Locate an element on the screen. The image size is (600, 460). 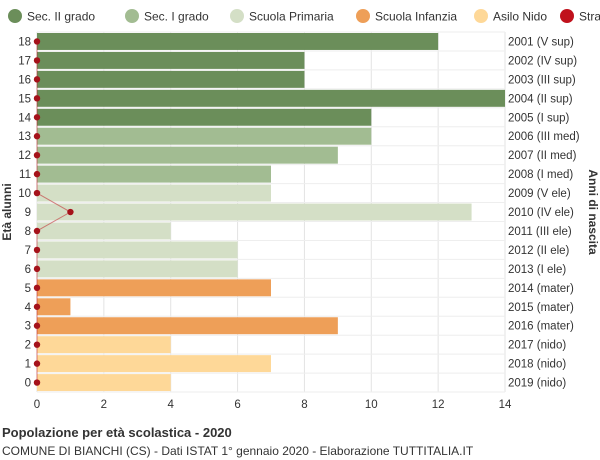
y-tick-label-age-2: 2 is located at coordinates (28, 346).